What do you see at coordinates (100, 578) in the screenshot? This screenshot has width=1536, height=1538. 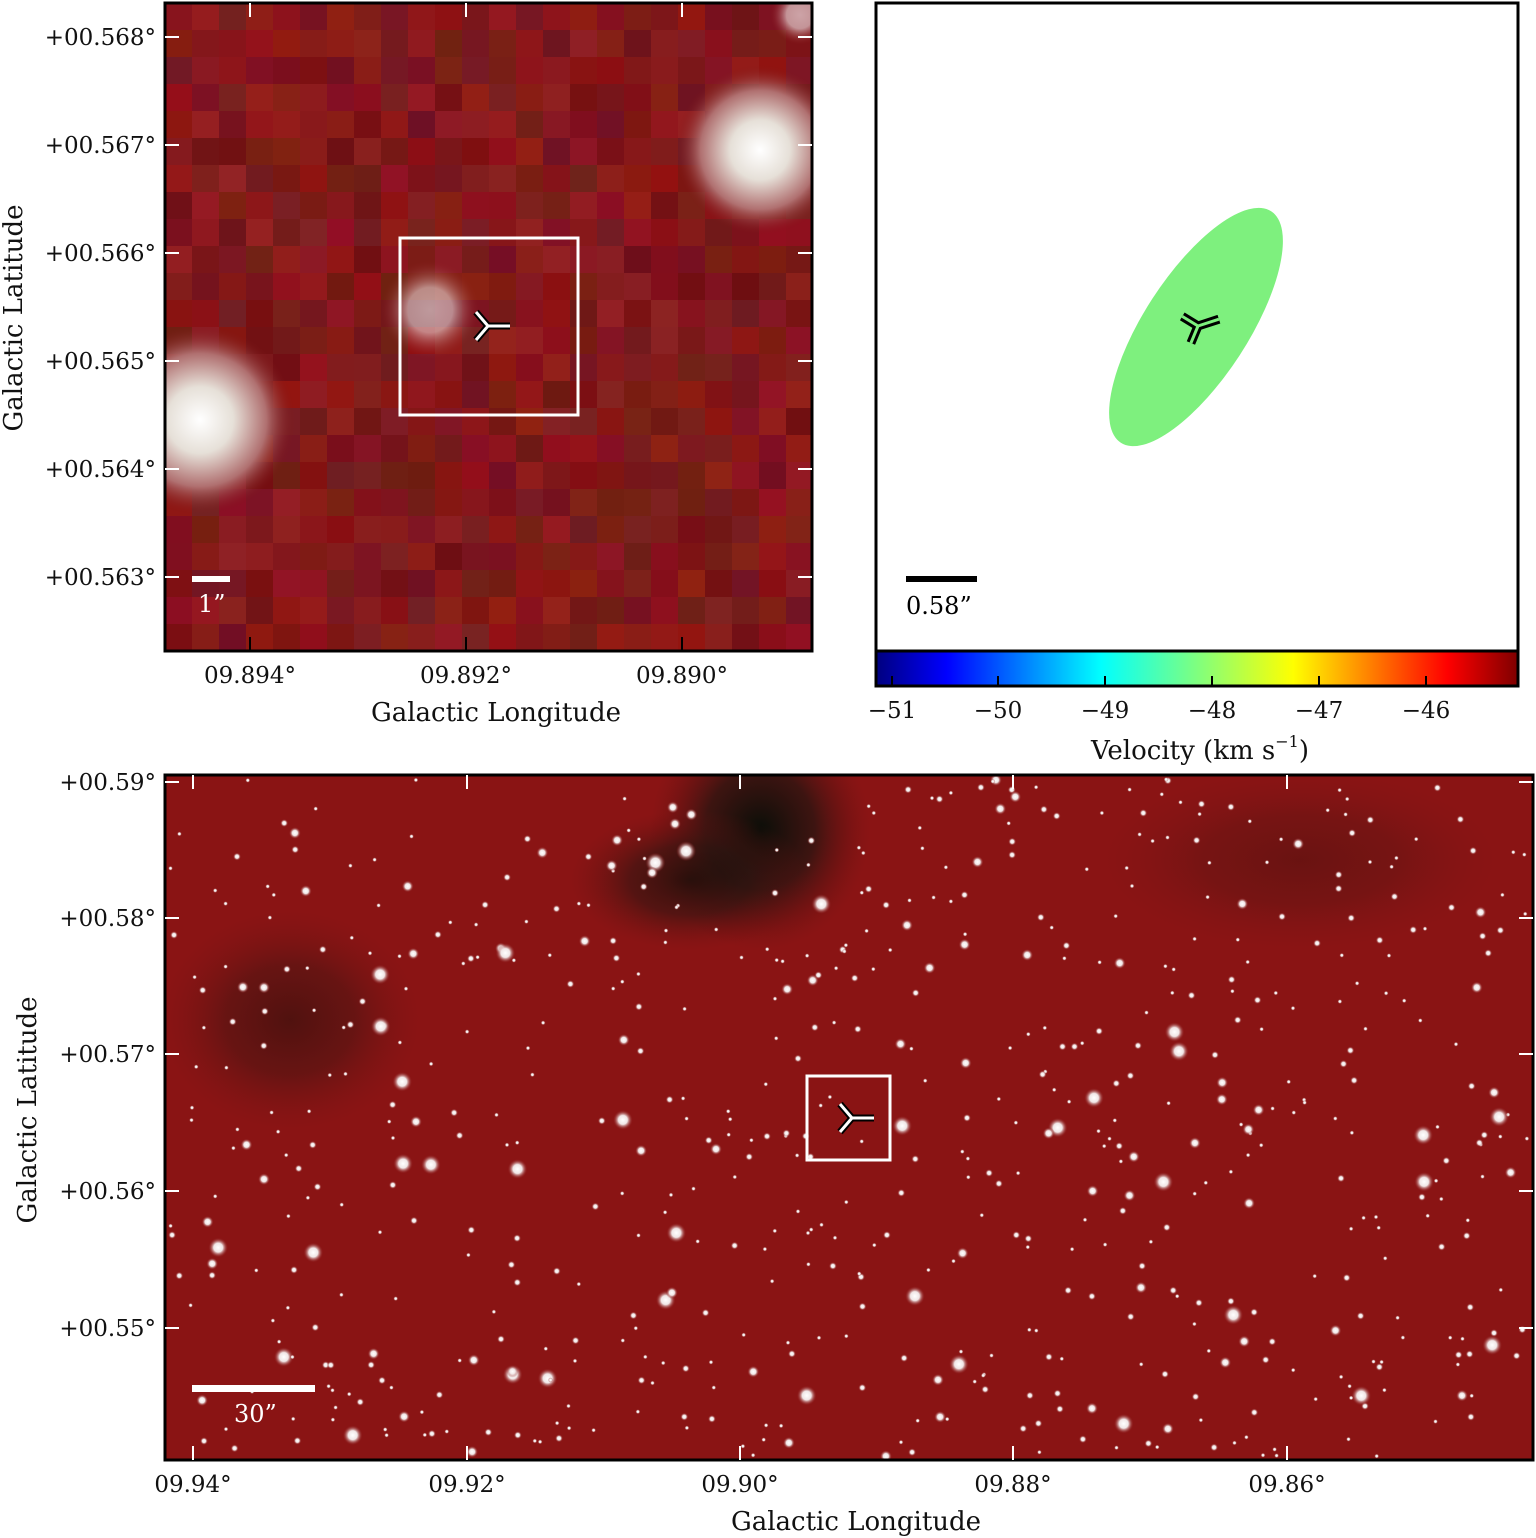 I see `zoom-ytick-label: +00.563°` at bounding box center [100, 578].